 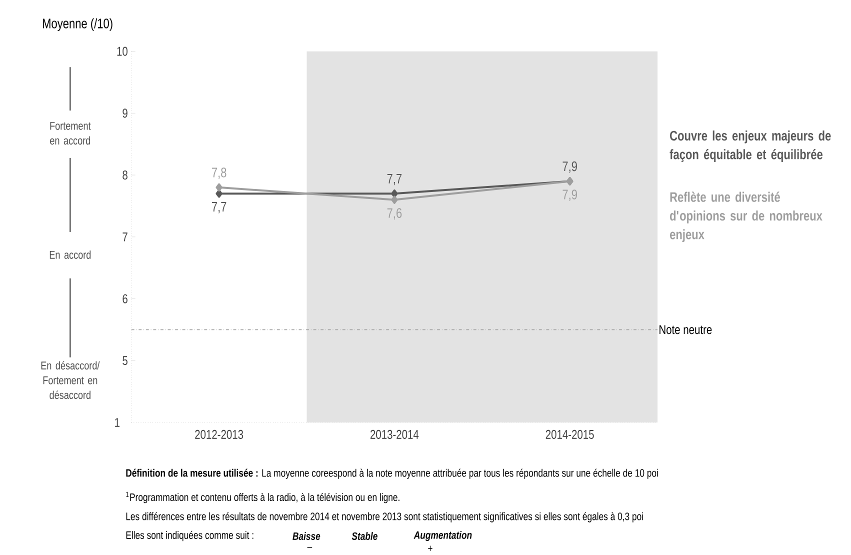 I want to click on ref-line-label: Note neutre, so click(x=686, y=329).